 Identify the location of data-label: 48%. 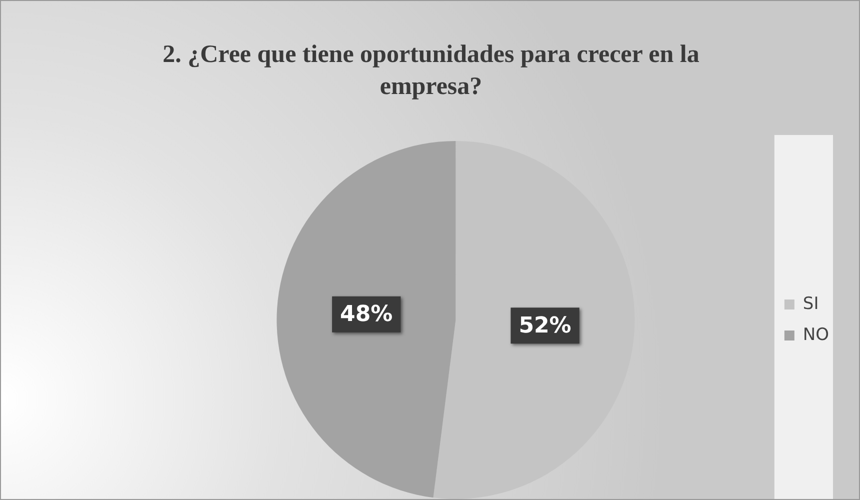
(366, 315).